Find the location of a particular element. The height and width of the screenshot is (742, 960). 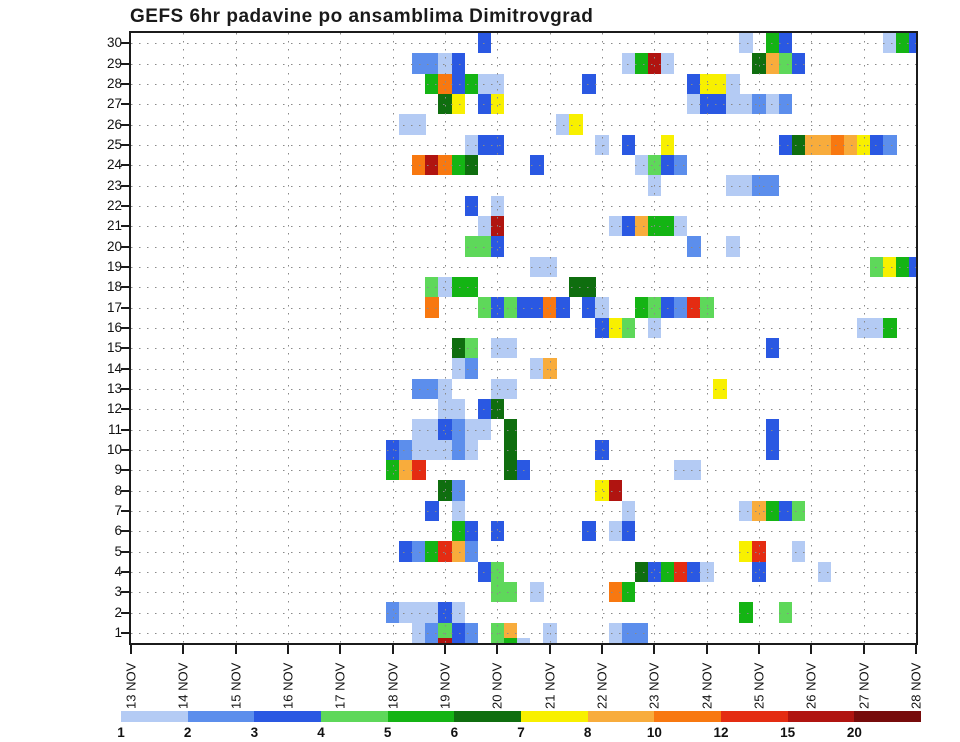

gridline-day-14NOV is located at coordinates (184, 338).